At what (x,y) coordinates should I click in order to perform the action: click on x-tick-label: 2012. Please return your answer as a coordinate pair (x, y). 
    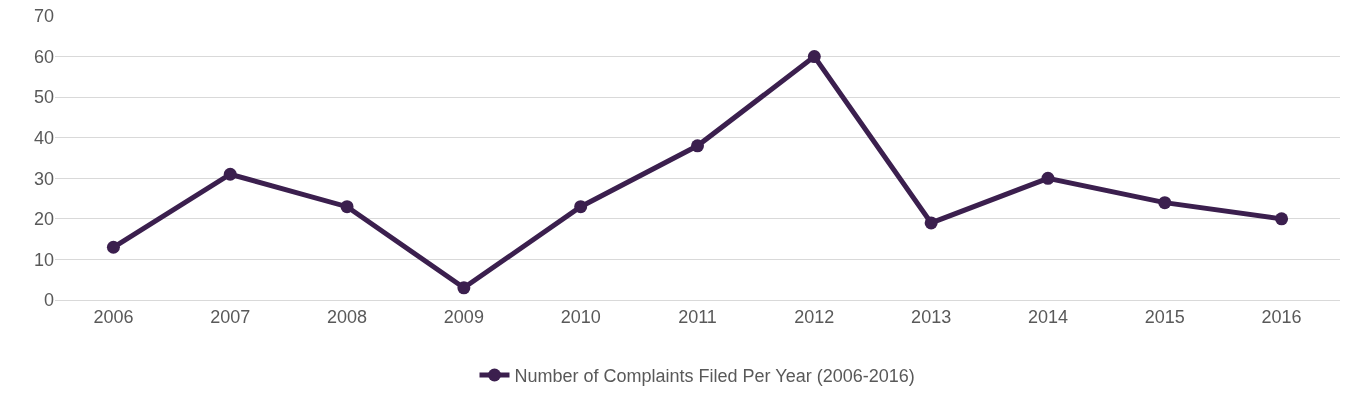
    Looking at the image, I should click on (814, 316).